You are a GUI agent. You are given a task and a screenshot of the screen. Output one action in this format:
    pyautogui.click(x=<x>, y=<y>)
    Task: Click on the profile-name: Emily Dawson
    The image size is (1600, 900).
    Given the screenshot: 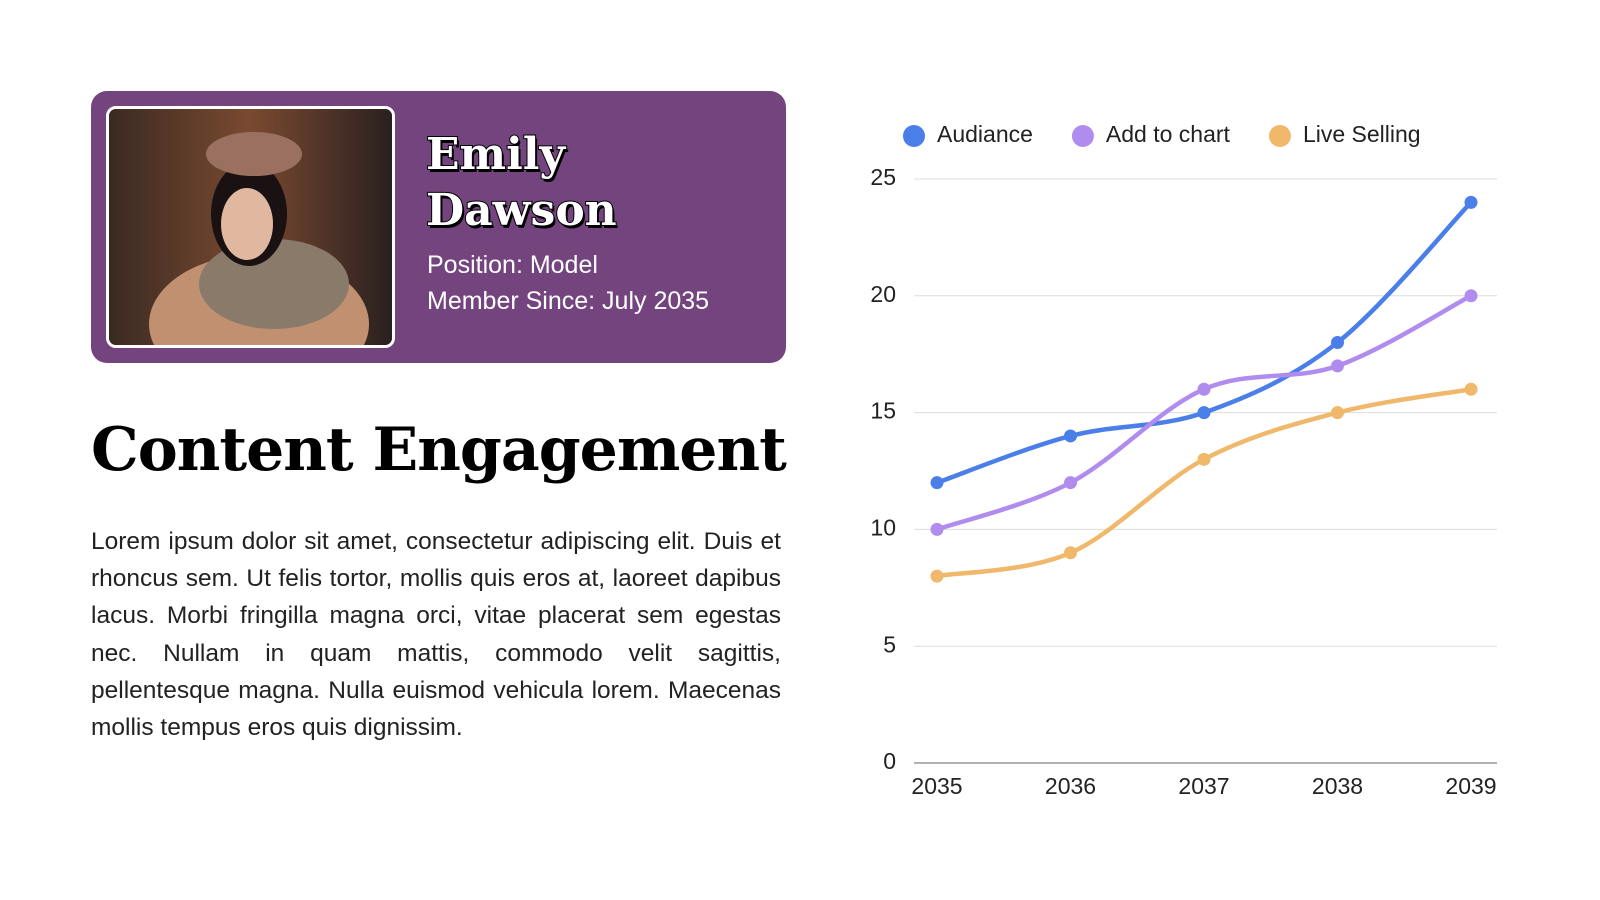 What is the action you would take?
    pyautogui.click(x=521, y=182)
    